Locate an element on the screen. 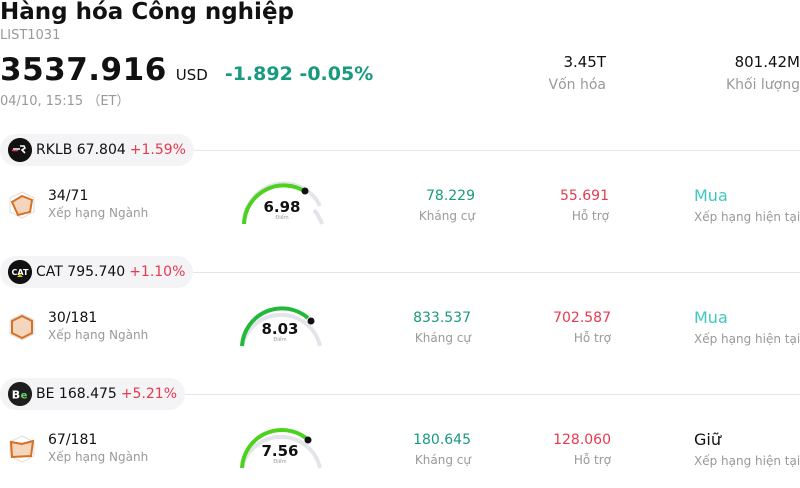 The width and height of the screenshot is (800, 488). svg-text: B is located at coordinates (16, 395).